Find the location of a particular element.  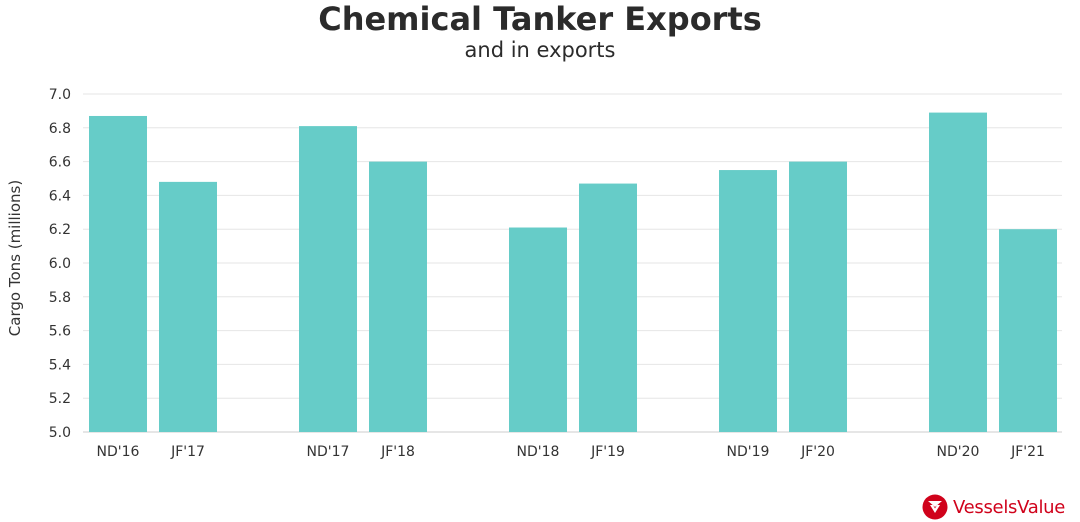

x-tick-label: ND'20 is located at coordinates (958, 452).